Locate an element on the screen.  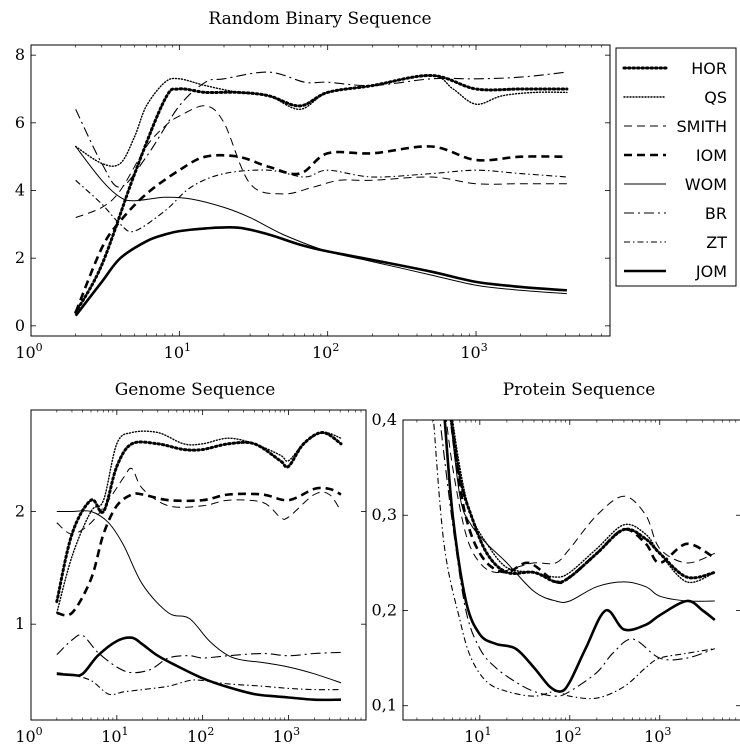
y-tick-label: 0,1 is located at coordinates (384, 705).